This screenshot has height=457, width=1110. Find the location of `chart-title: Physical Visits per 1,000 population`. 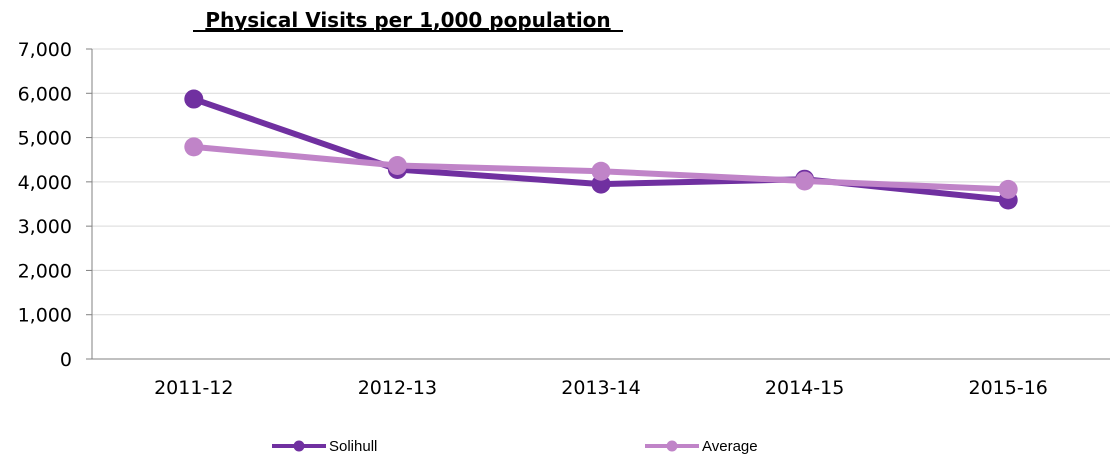

chart-title: Physical Visits per 1,000 population is located at coordinates (407, 20).